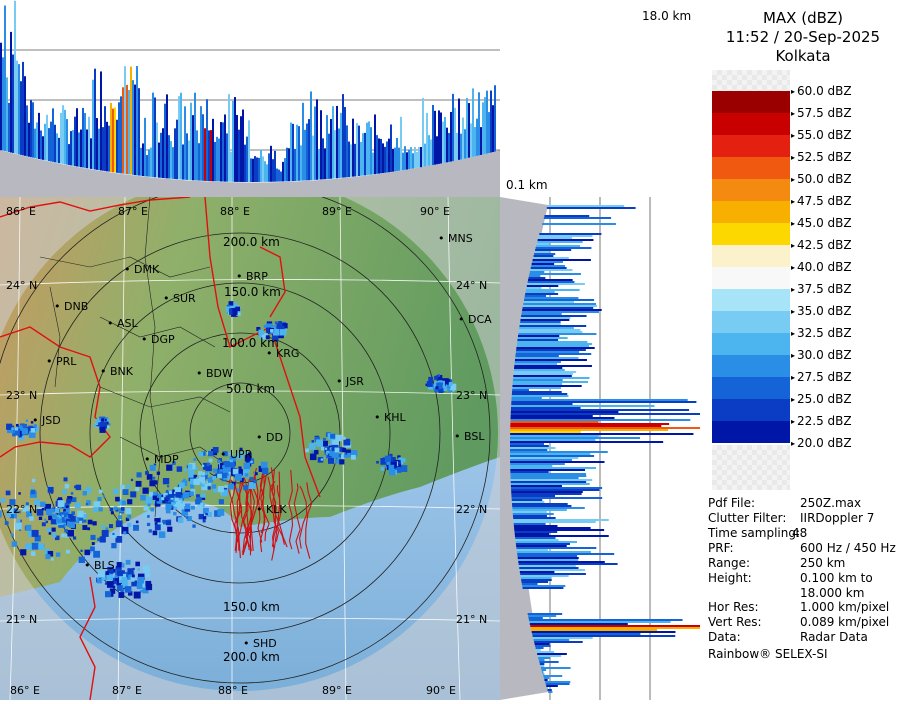 The image size is (906, 704). What do you see at coordinates (721, 548) in the screenshot?
I see `info-key-prf: PRF:` at bounding box center [721, 548].